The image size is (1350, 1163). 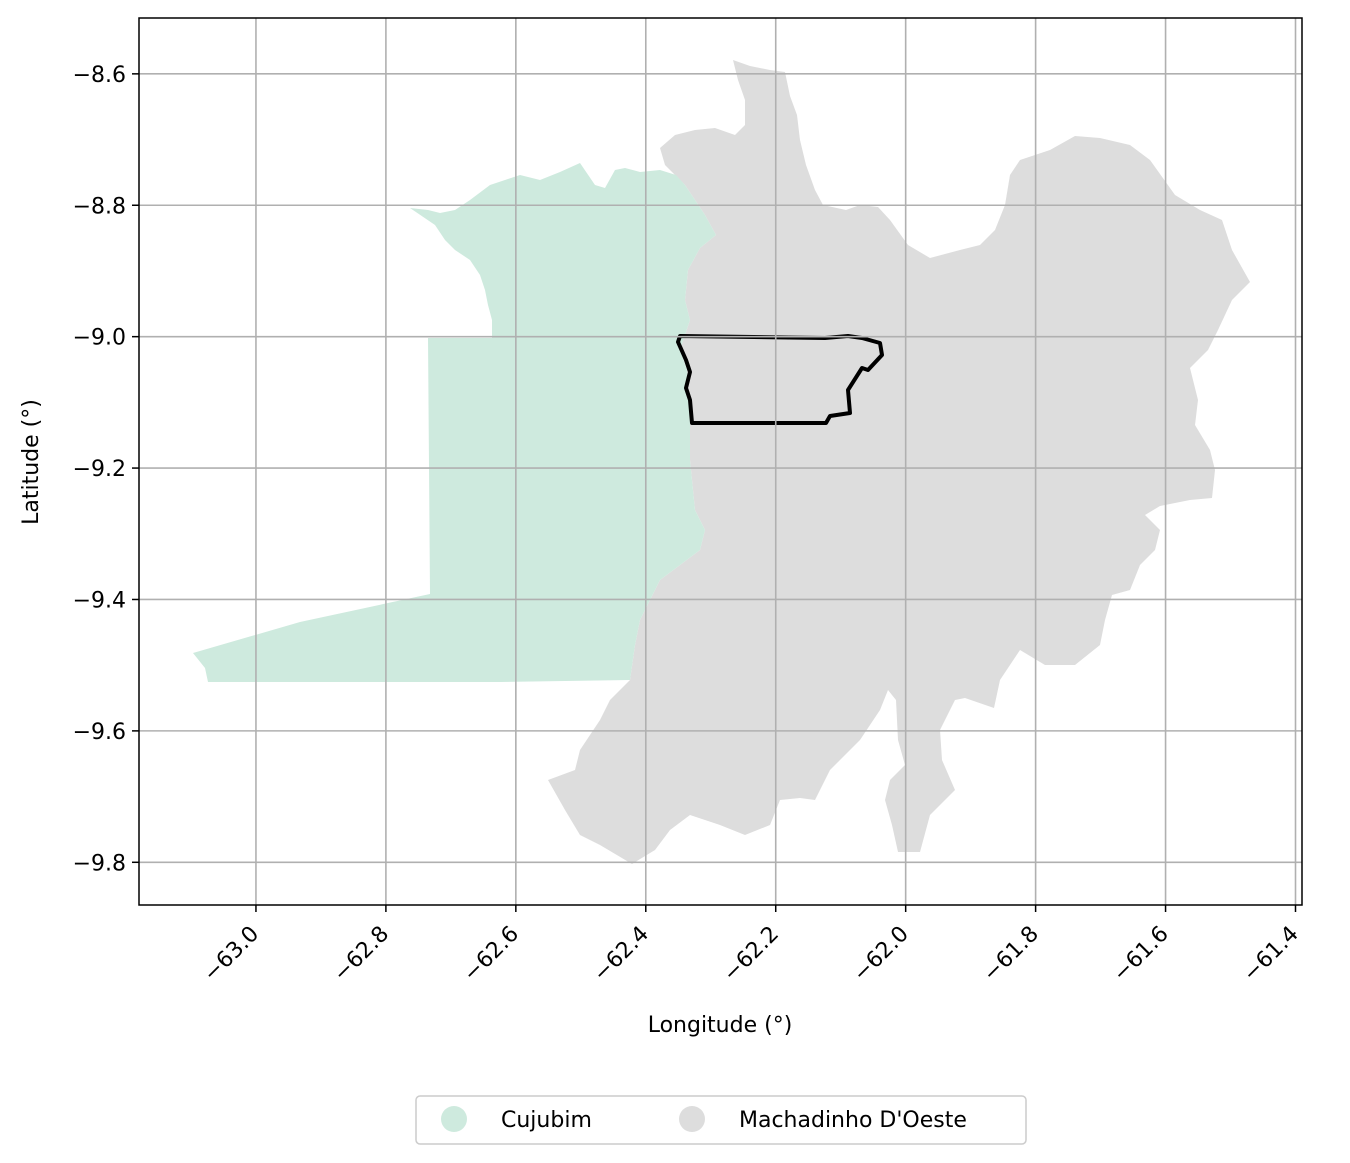 I want to click on legend-frame, so click(x=721, y=1120).